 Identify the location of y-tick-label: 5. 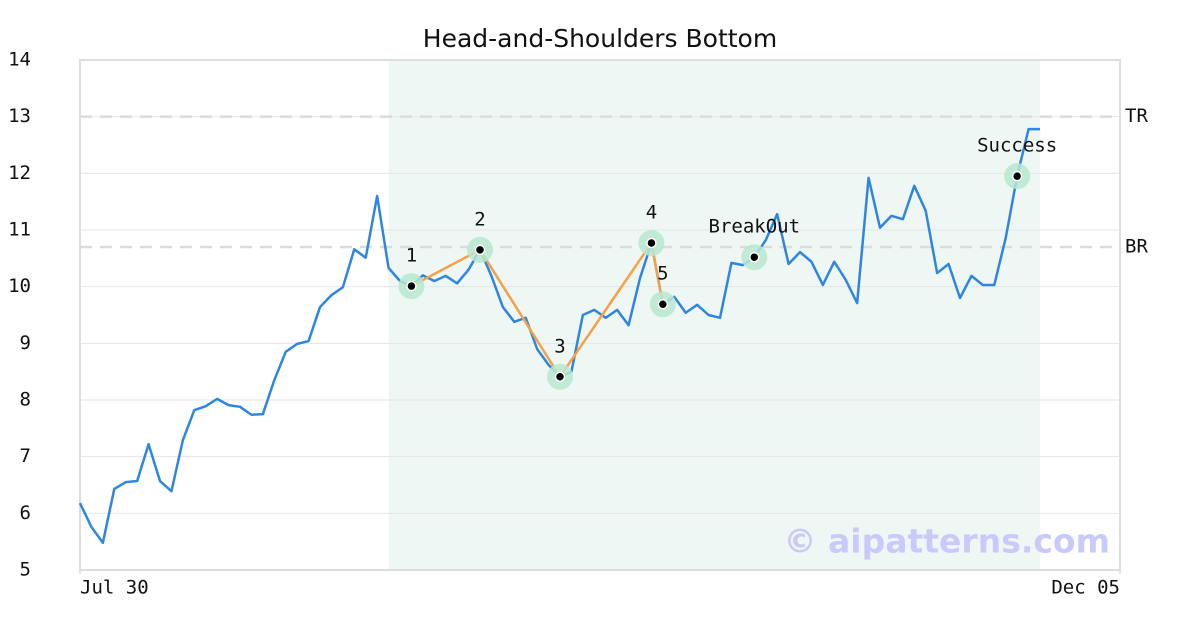
(25, 570).